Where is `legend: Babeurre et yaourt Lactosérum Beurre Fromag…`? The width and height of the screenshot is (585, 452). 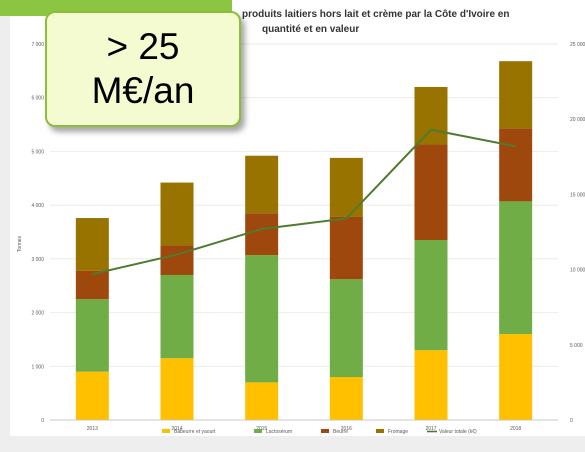
legend: Babeurre et yaourt Lactosérum Beurre Fromag… is located at coordinates (319, 432).